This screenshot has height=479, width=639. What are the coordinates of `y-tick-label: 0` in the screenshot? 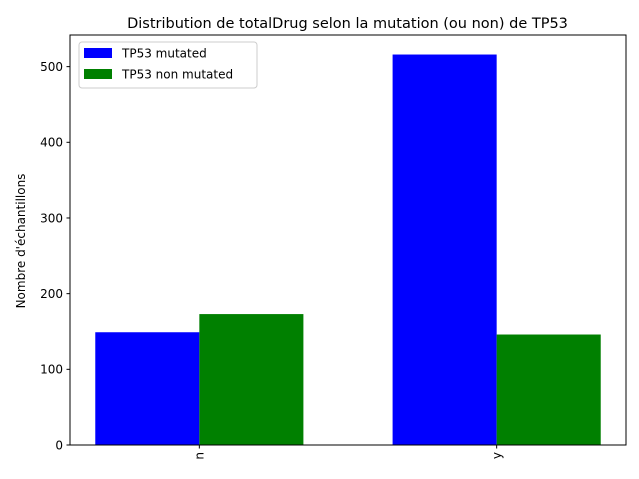 It's located at (59, 445).